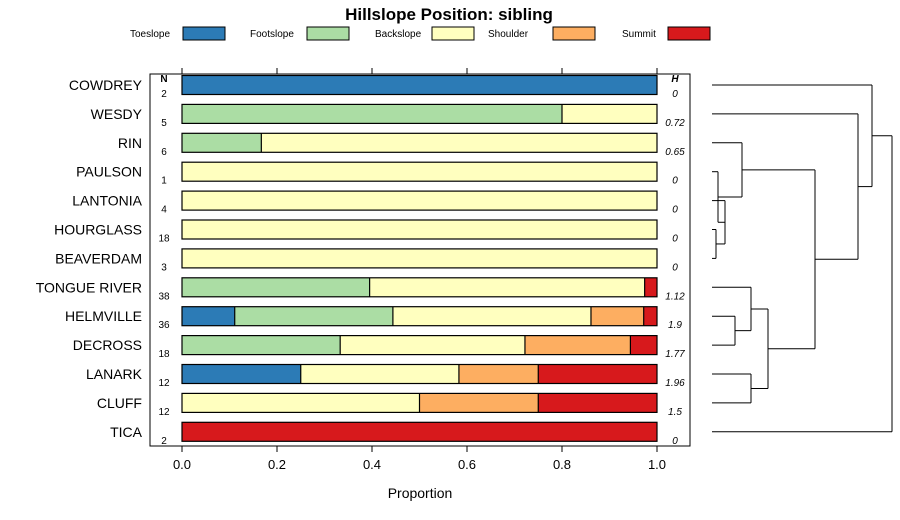 The width and height of the screenshot is (900, 520). Describe the element at coordinates (164, 441) in the screenshot. I see `n-value-tica: 2` at that location.